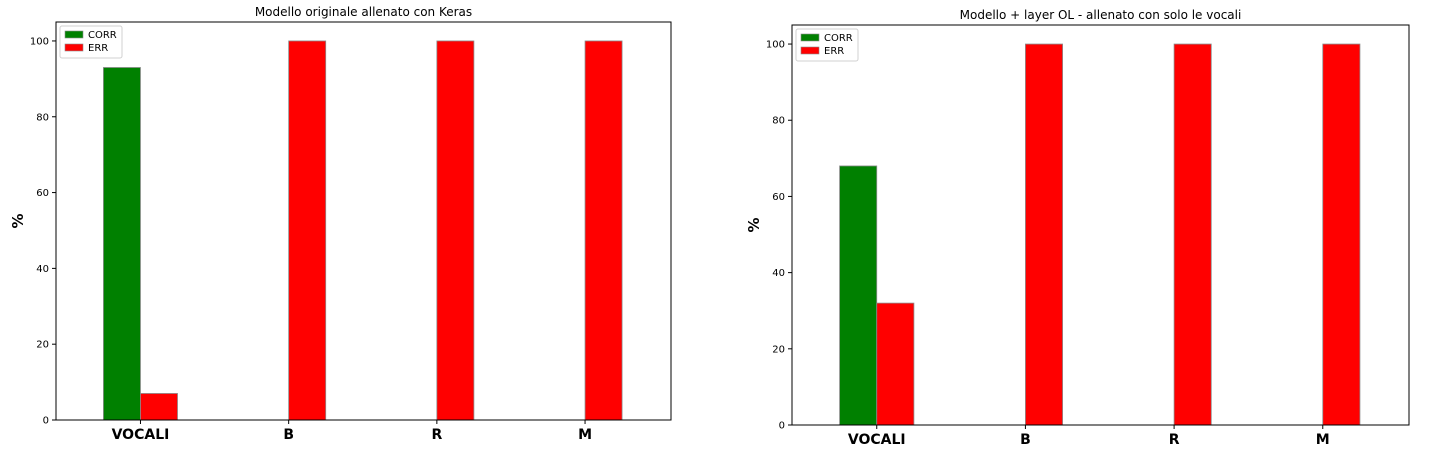 The image size is (1436, 452). Describe the element at coordinates (363, 12) in the screenshot. I see `chart-1-title: Modello originale allenato con Keras` at that location.